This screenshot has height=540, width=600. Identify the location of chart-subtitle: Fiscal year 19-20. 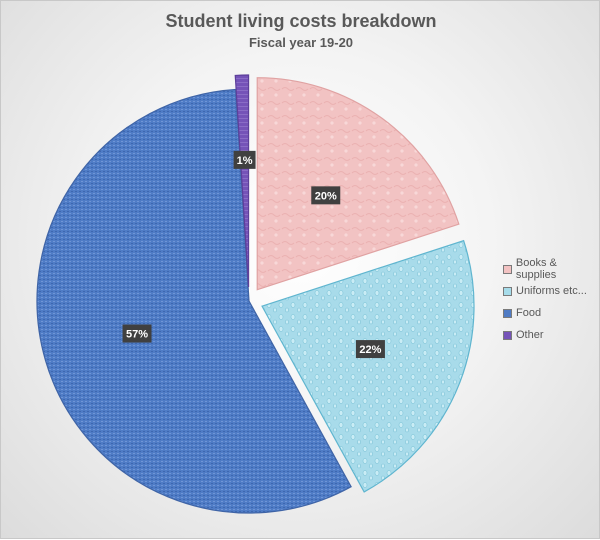
(301, 42).